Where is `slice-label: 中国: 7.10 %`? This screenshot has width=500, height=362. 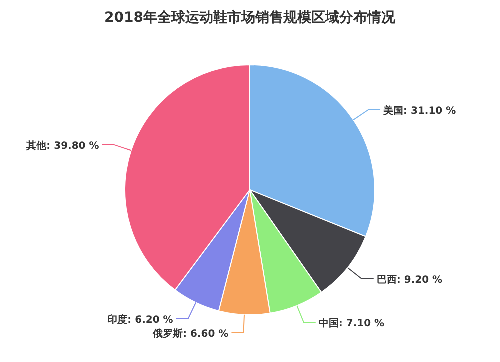 slice-label: 中国: 7.10 % is located at coordinates (351, 323).